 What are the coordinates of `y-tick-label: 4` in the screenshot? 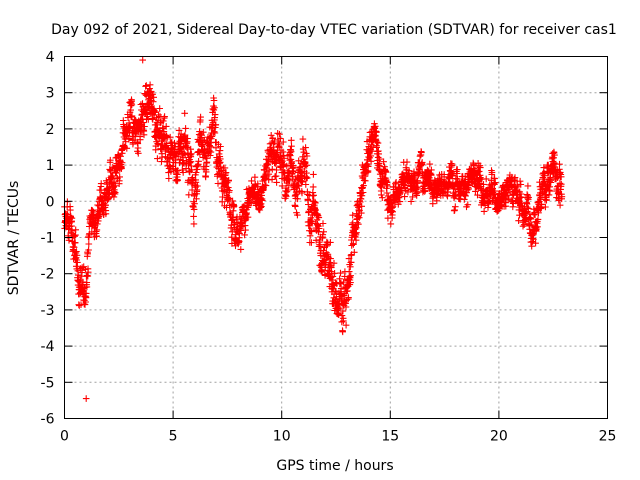 It's located at (50, 58).